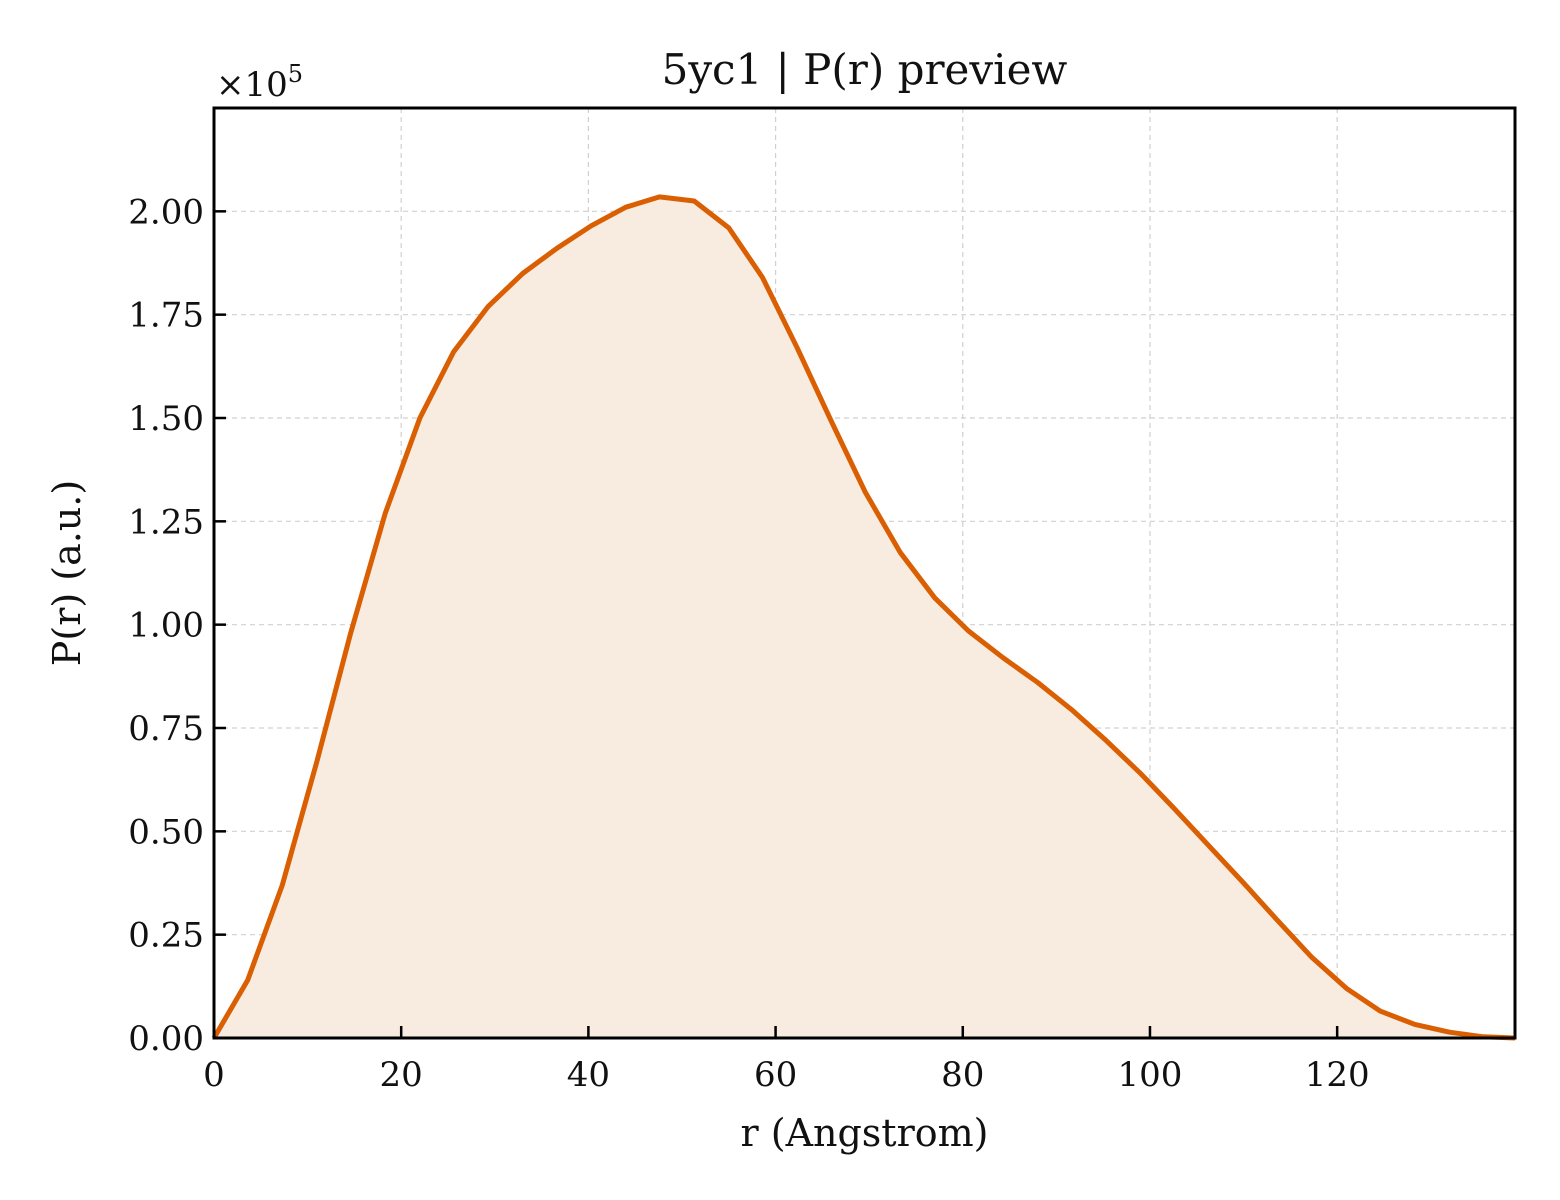 This screenshot has width=1560, height=1200. What do you see at coordinates (166, 316) in the screenshot?
I see `y-tick-label: 1.75` at bounding box center [166, 316].